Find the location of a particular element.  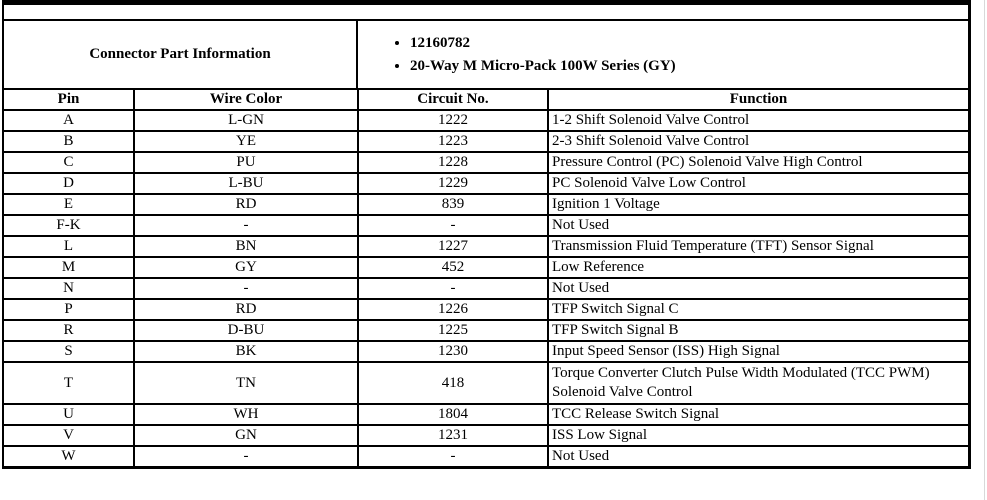

table-row: D L-BU 1229 PC Solenoid Valve Low Control is located at coordinates (486, 184).